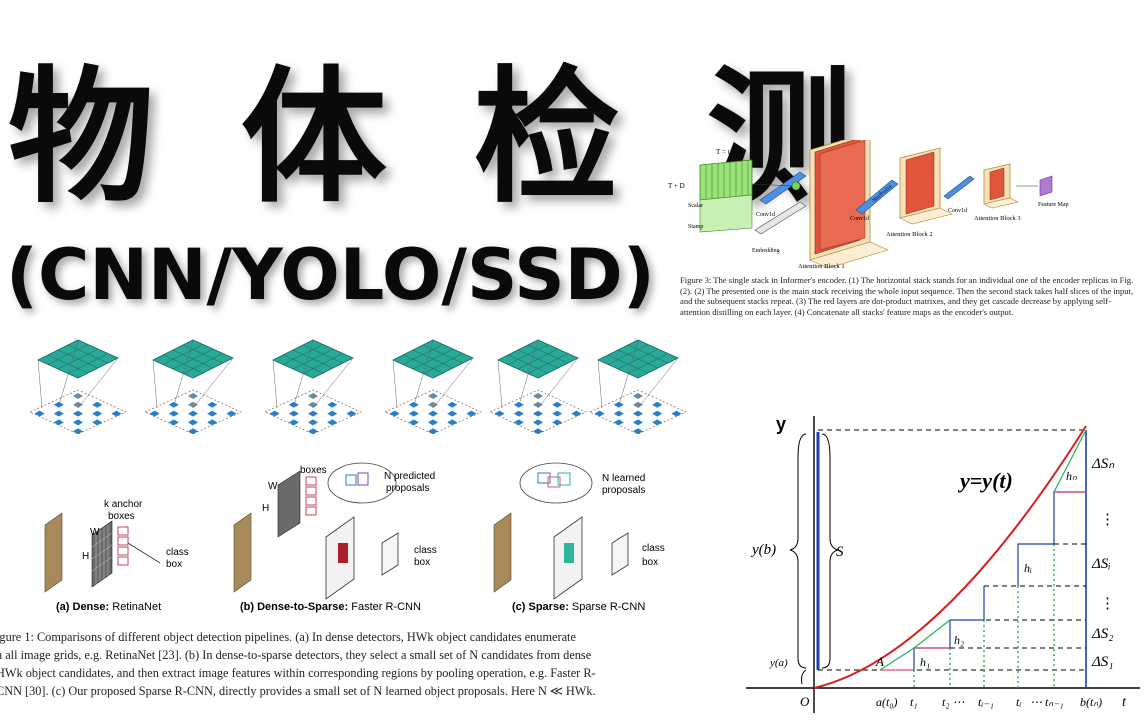 The height and width of the screenshot is (722, 1146). Describe the element at coordinates (294, 607) in the screenshot. I see `panel-b-caption-bold: (b) Dense-to-Sparse:` at that location.